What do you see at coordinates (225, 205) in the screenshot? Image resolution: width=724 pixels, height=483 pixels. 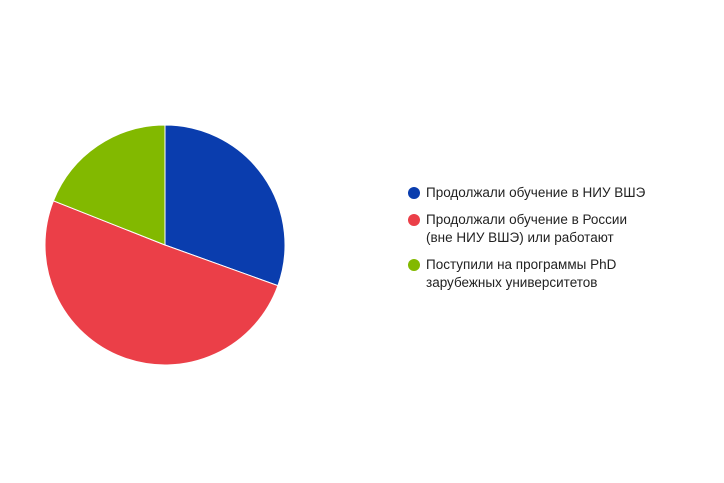 I see `pie-slice-hse` at bounding box center [225, 205].